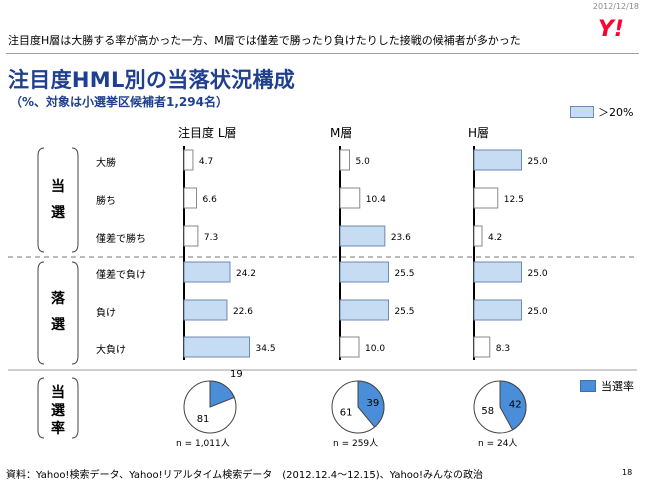  I want to click on brace-win-left, so click(41, 200).